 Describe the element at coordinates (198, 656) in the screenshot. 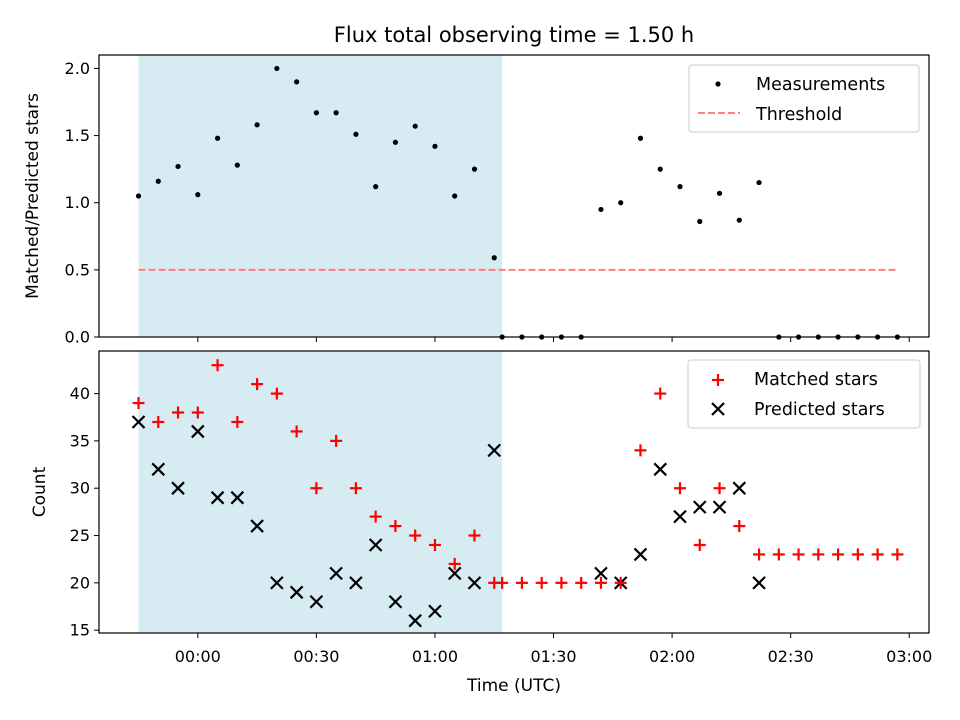

I see `x-tick-label: 00:00` at that location.